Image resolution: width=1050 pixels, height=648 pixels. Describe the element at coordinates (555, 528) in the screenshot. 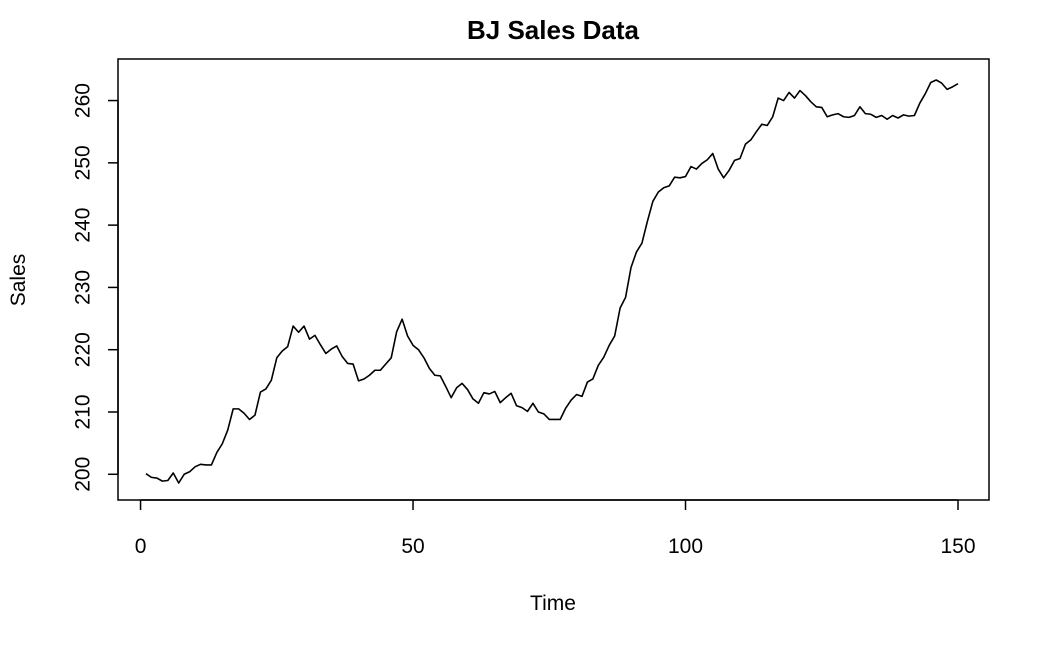

I see `x-axis: 0 50 100 150` at that location.